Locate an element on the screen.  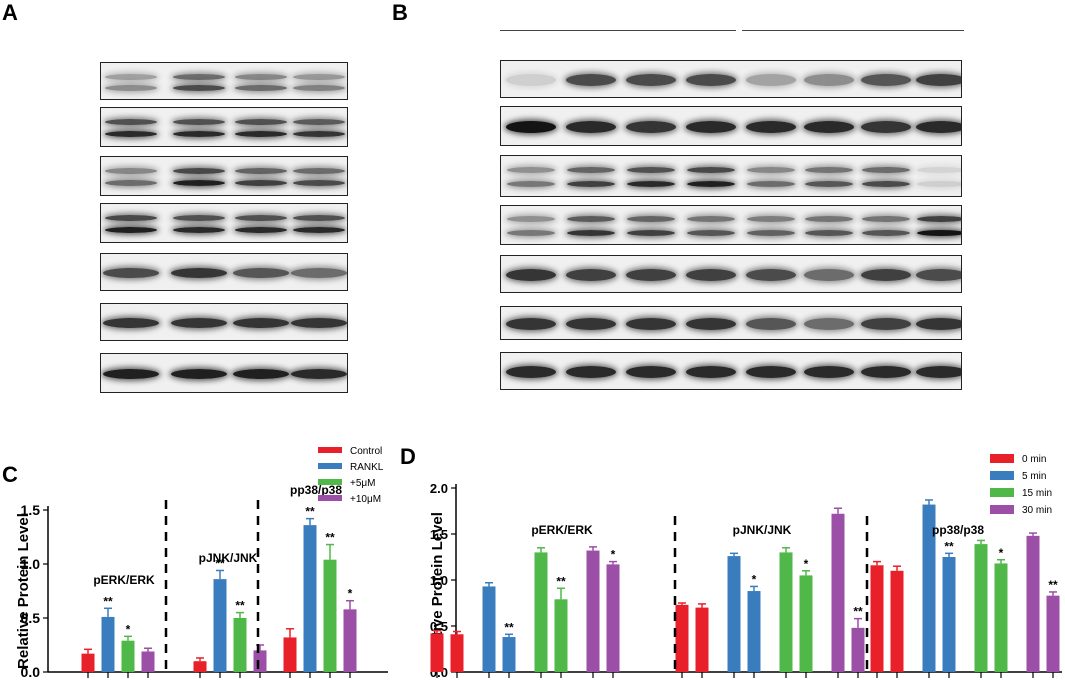
legend-label: 5 min is located at coordinates (1034, 476).